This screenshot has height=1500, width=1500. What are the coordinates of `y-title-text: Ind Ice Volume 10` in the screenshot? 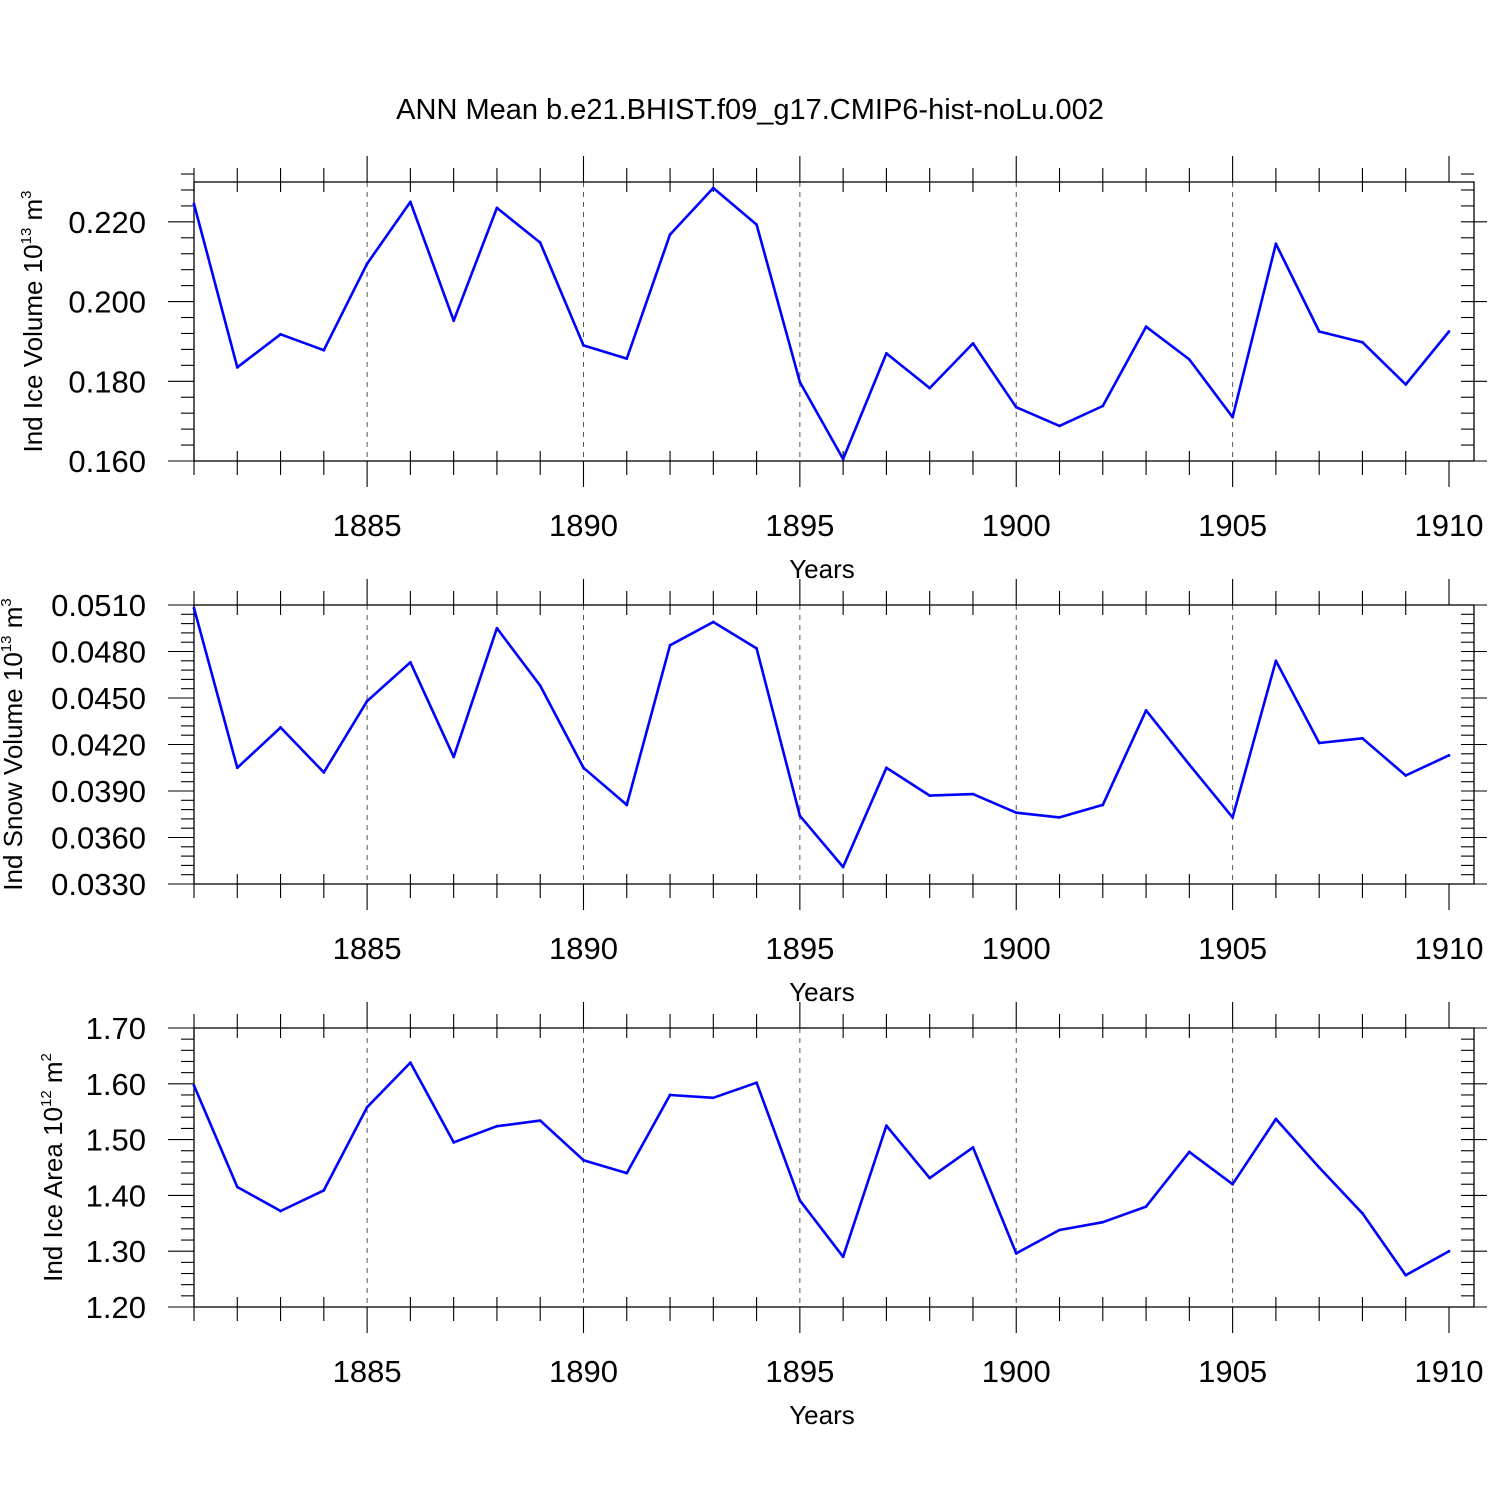 It's located at (33, 348).